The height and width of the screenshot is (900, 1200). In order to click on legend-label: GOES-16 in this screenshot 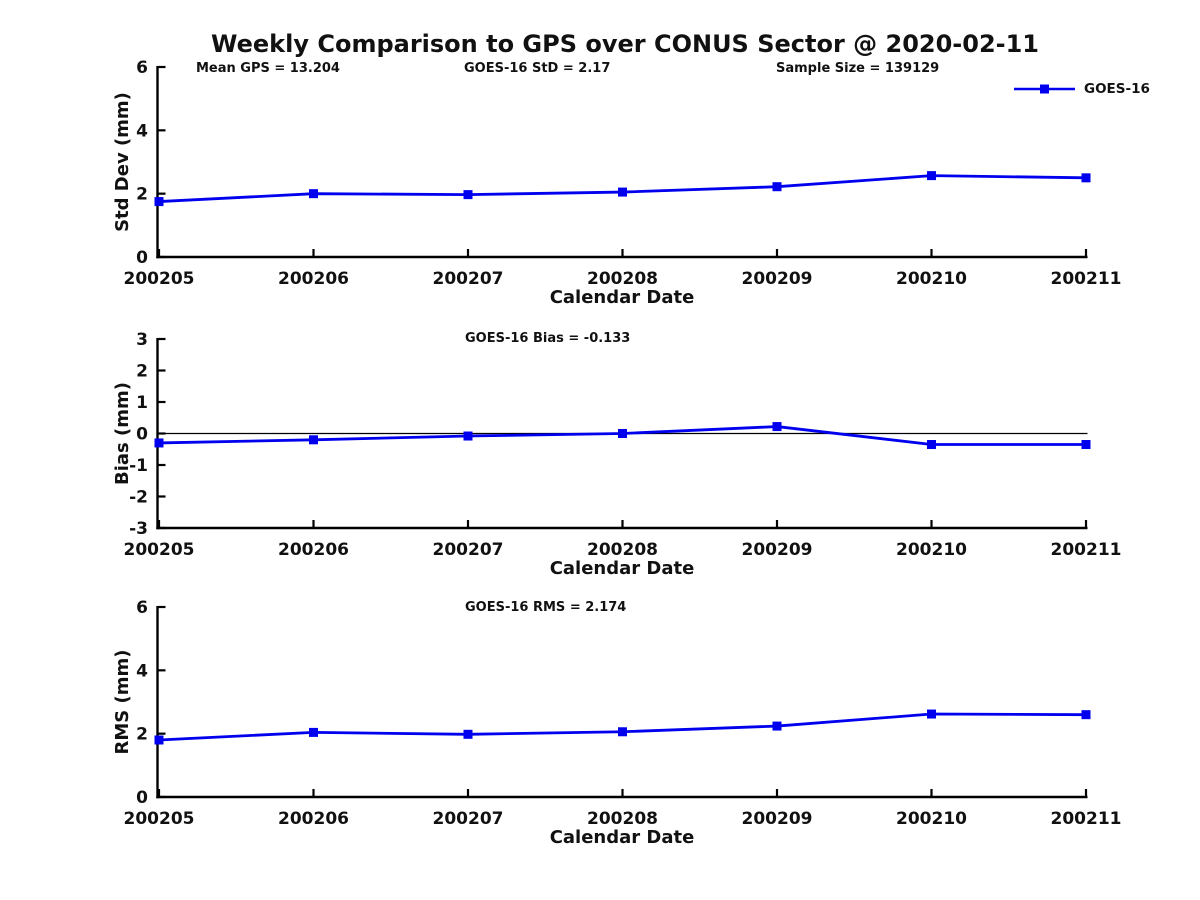, I will do `click(1117, 89)`.